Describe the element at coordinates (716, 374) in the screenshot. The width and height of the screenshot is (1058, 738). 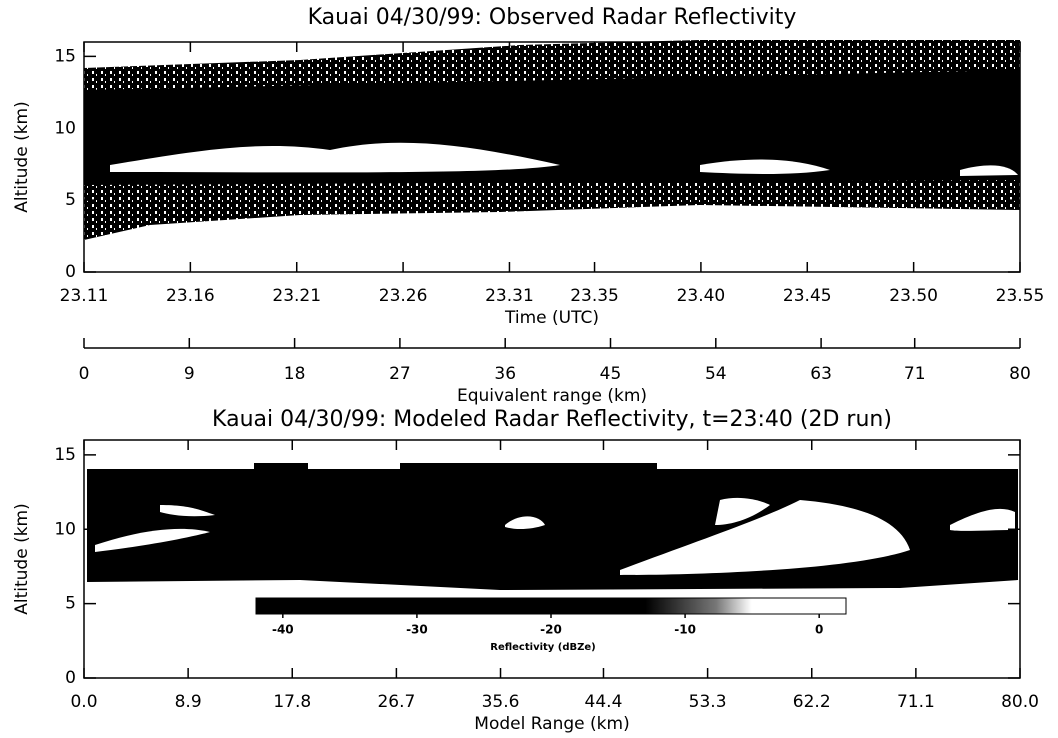
I see `x-tick-label: 54` at that location.